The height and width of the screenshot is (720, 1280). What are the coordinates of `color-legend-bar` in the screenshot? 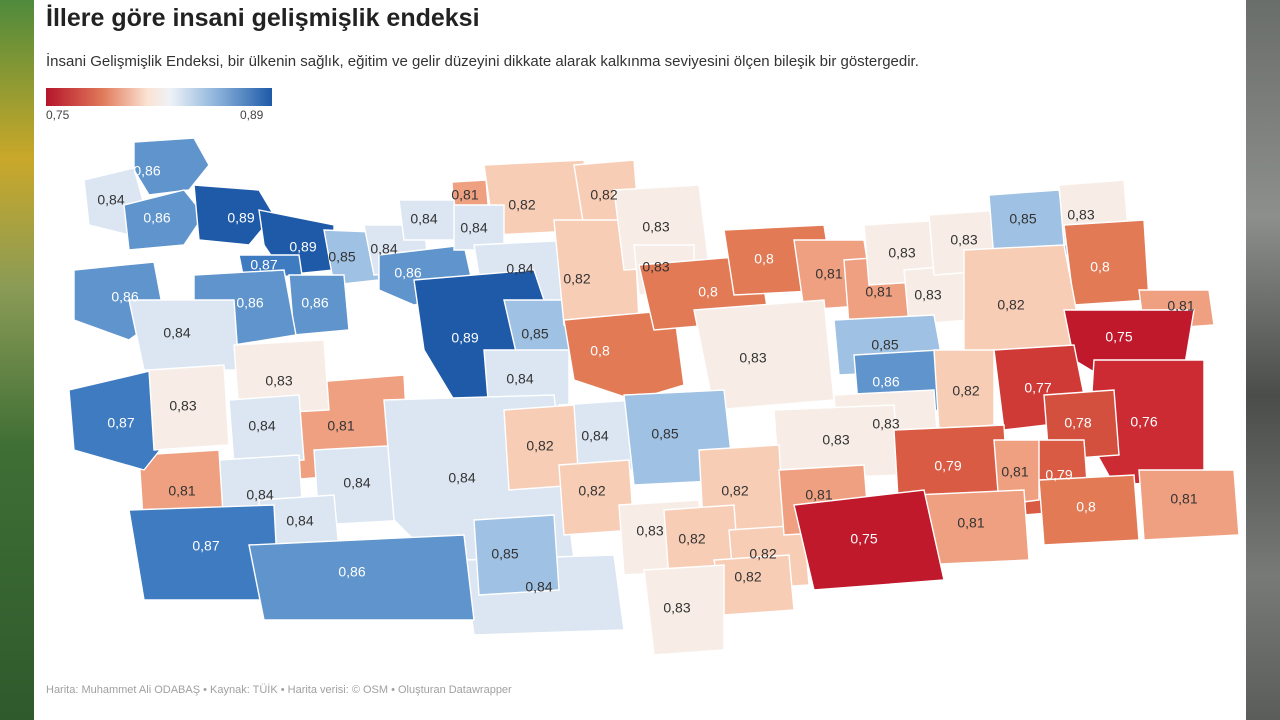 It's located at (159, 97).